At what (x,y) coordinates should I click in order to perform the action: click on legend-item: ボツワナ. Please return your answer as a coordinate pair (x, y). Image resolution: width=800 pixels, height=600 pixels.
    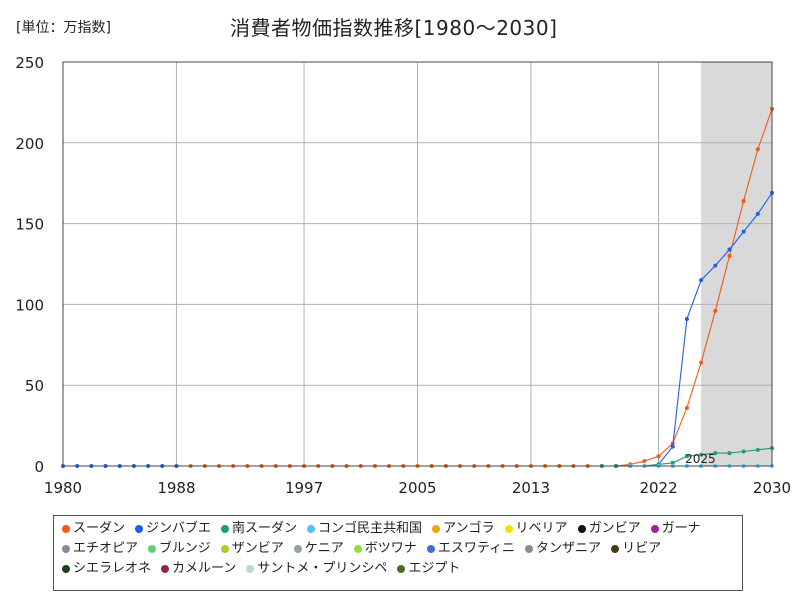
    Looking at the image, I should click on (385, 549).